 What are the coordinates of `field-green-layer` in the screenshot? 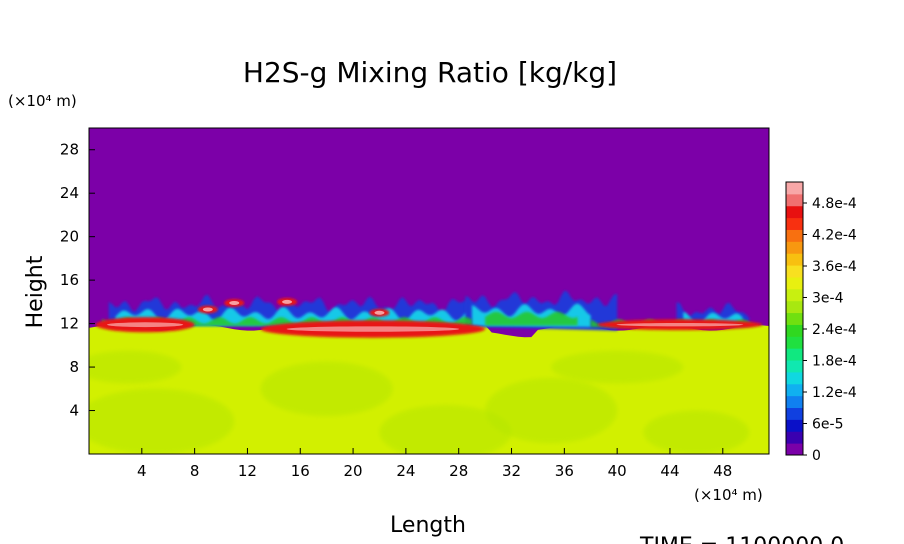 It's located at (531, 318).